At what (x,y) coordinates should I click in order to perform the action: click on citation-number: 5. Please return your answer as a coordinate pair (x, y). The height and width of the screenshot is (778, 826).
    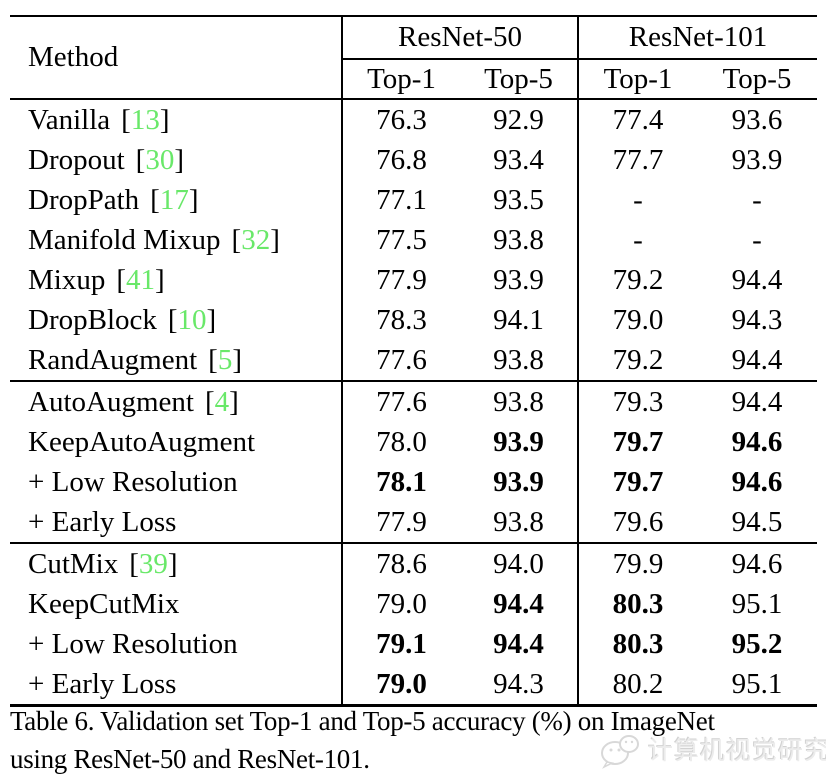
    Looking at the image, I should click on (225, 359).